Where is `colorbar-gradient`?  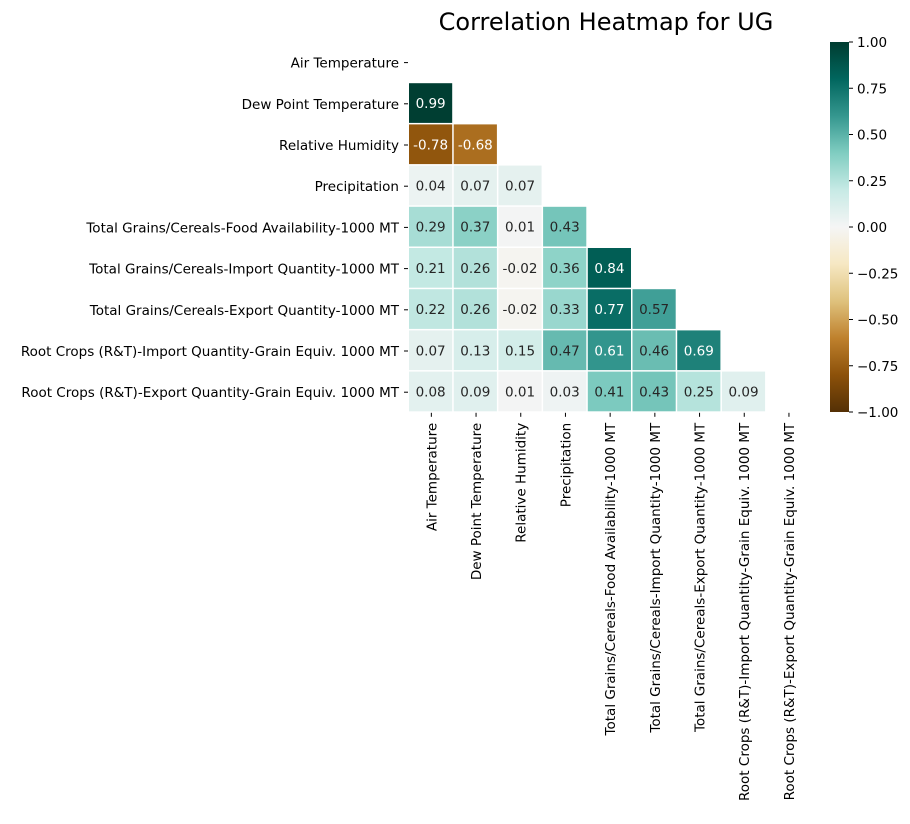
colorbar-gradient is located at coordinates (839, 227).